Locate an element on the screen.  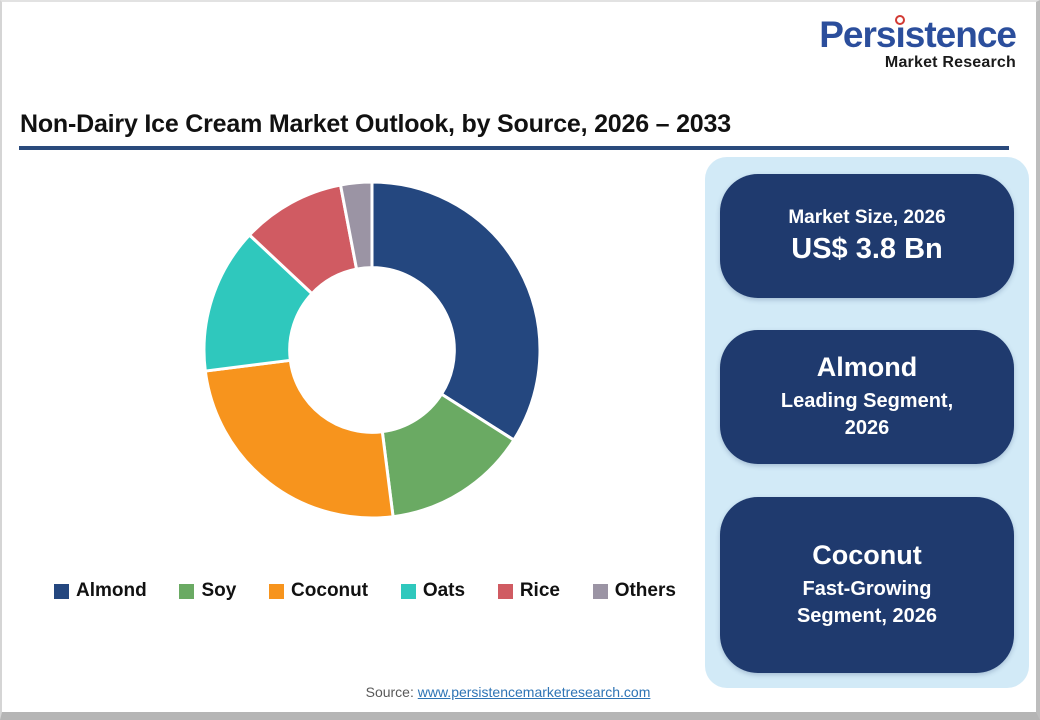
logo-brand-post: stence is located at coordinates (960, 34).